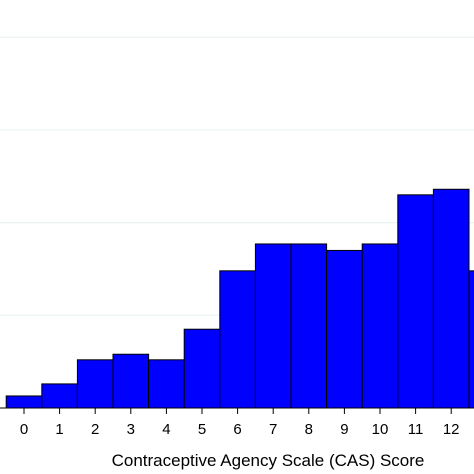  Describe the element at coordinates (95, 429) in the screenshot. I see `x-tick-label: 2` at that location.